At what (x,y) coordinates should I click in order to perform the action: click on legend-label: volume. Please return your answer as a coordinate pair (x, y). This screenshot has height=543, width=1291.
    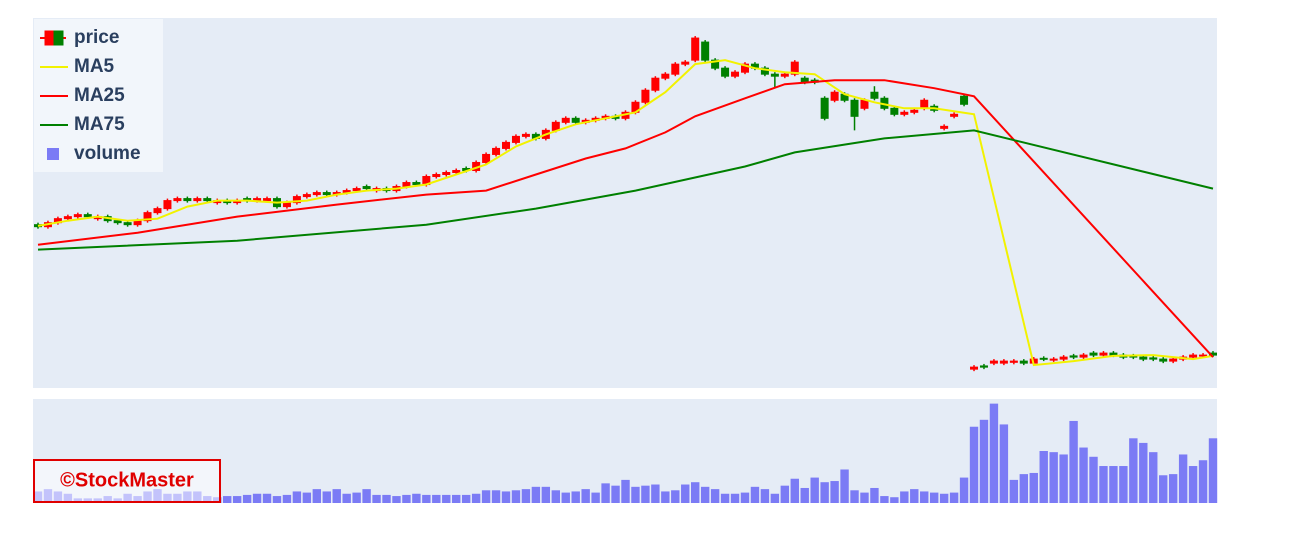
    Looking at the image, I should click on (107, 153).